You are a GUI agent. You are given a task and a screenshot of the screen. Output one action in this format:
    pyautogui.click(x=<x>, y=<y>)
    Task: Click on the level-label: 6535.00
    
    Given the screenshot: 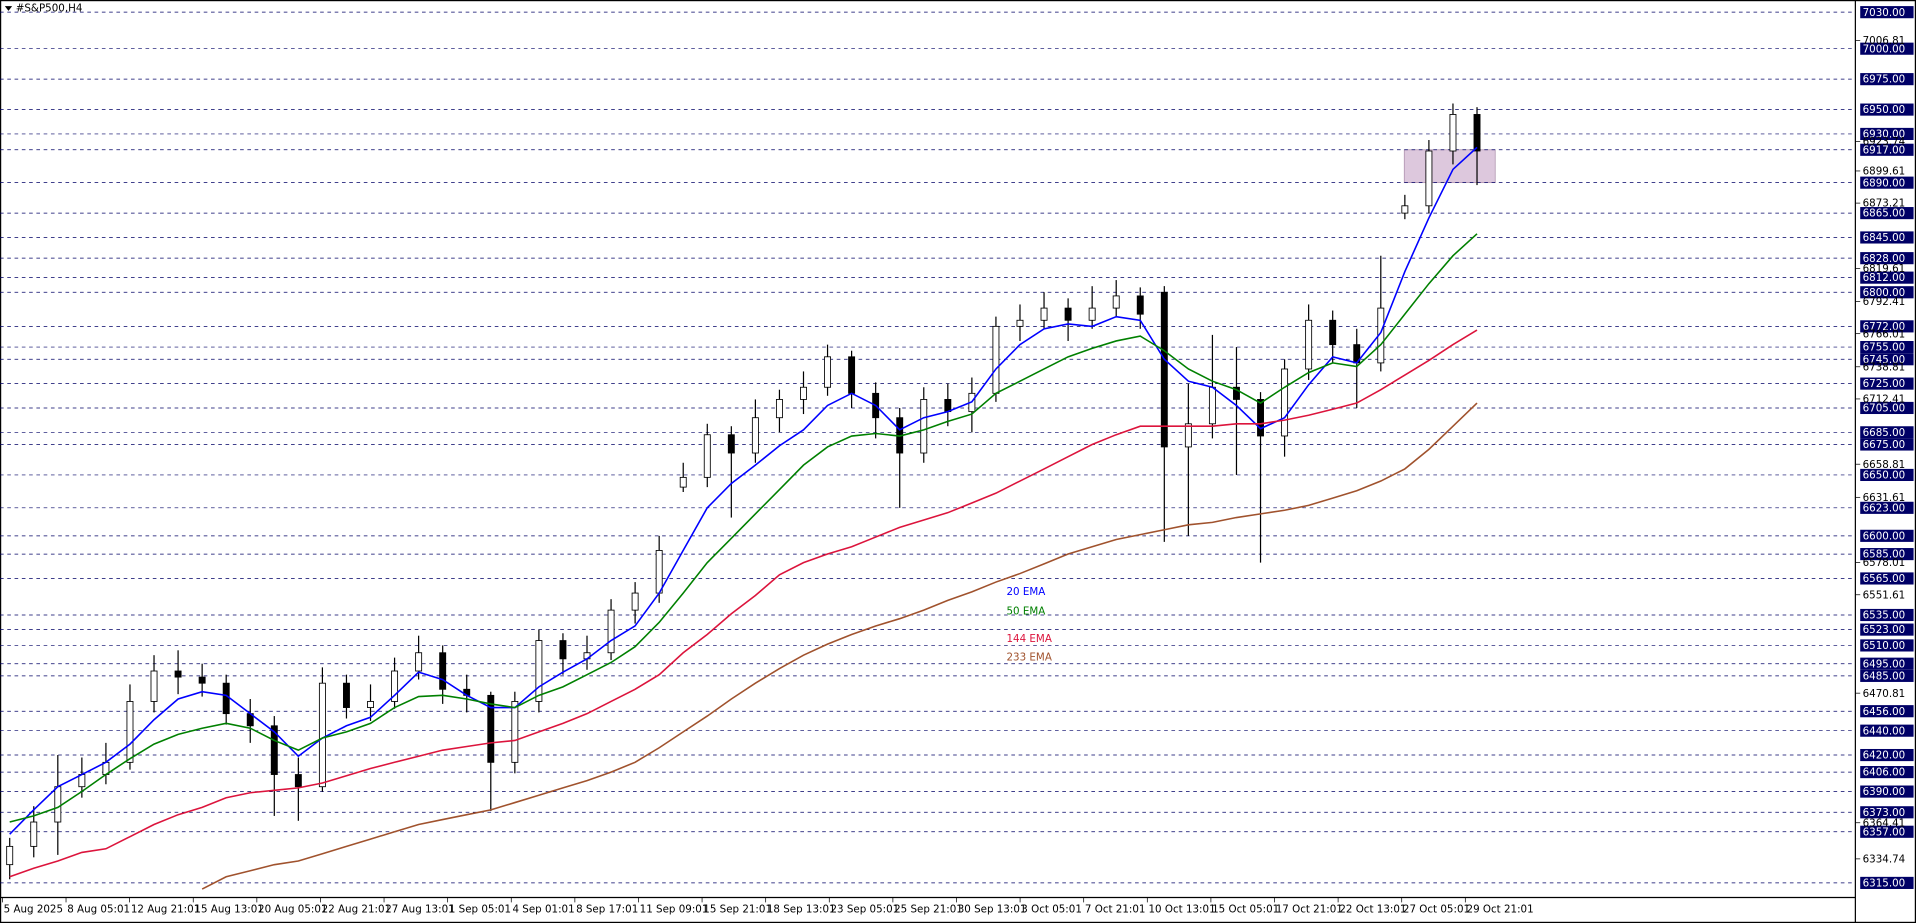 What is the action you would take?
    pyautogui.click(x=1884, y=616)
    